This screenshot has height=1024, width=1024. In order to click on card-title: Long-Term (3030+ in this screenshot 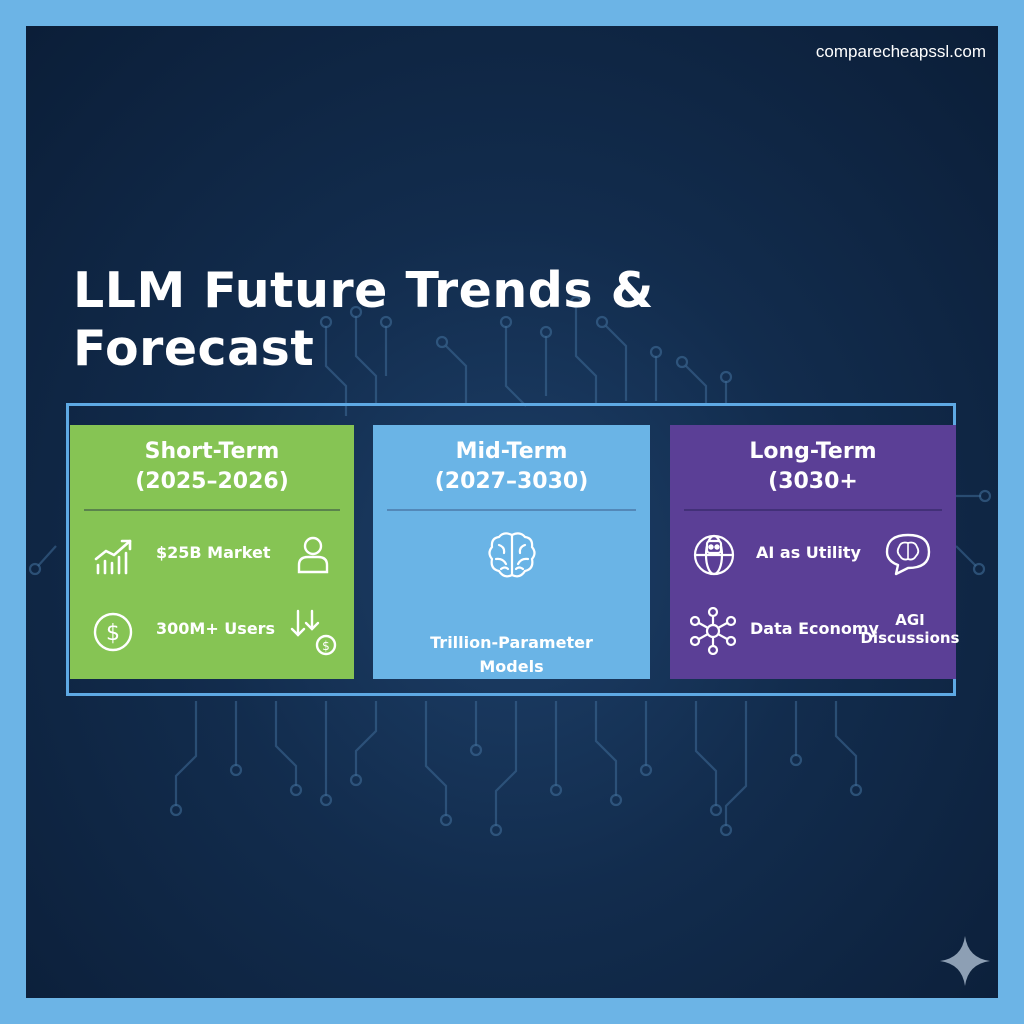, I will do `click(813, 467)`.